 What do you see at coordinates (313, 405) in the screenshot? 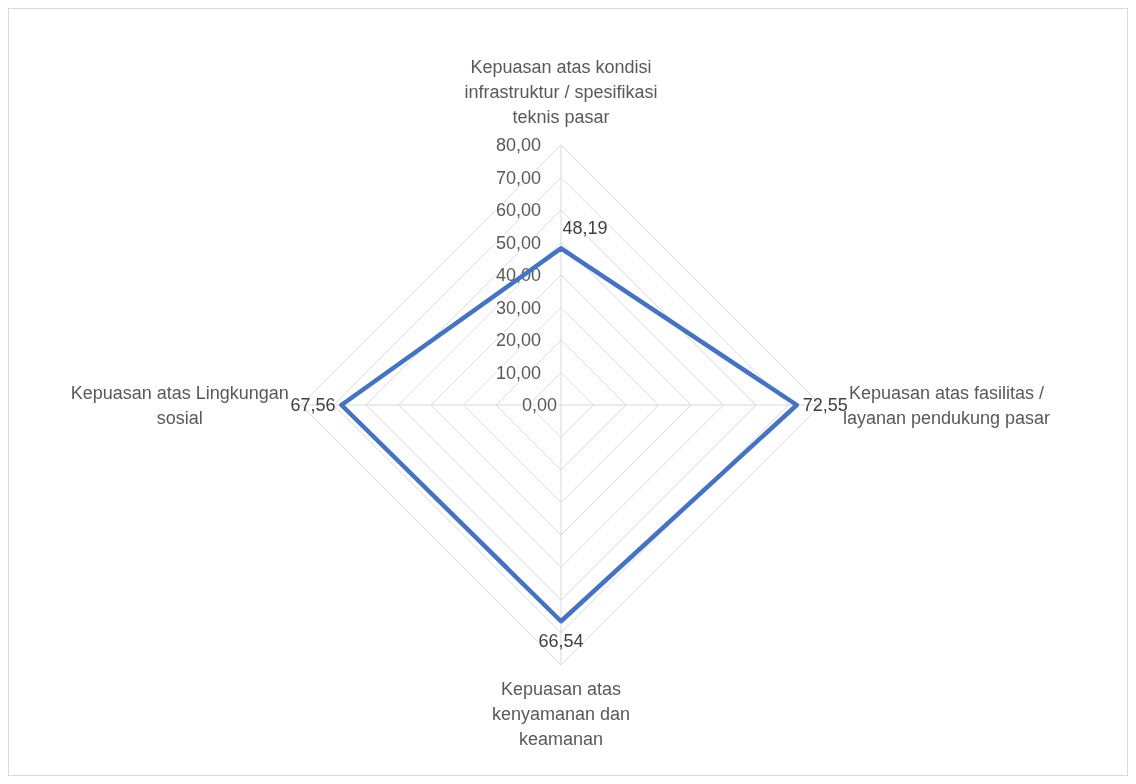
I see `data-label: 67,56` at bounding box center [313, 405].